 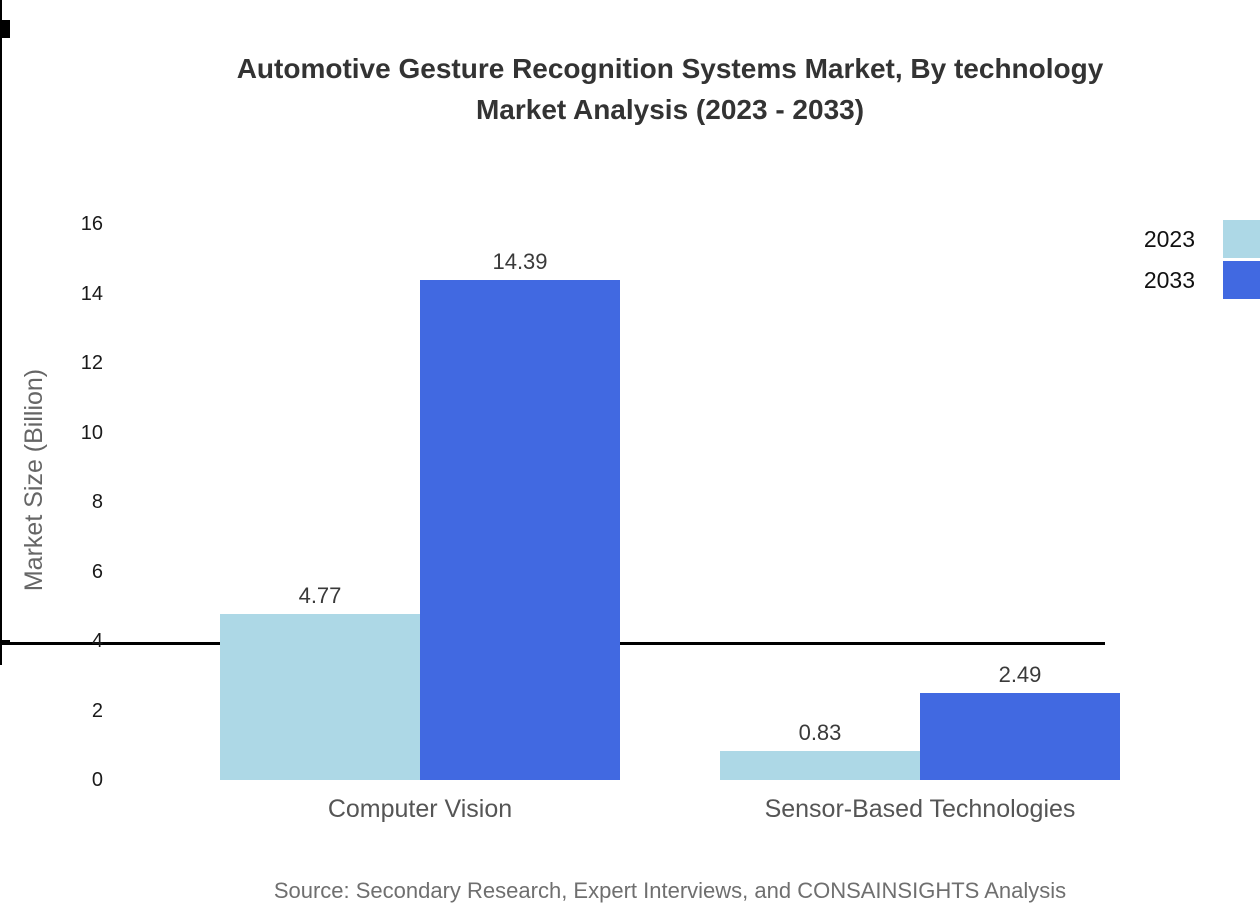 What do you see at coordinates (920, 809) in the screenshot?
I see `category-label-sensor-based-technologies: Sensor-Based Technologies` at bounding box center [920, 809].